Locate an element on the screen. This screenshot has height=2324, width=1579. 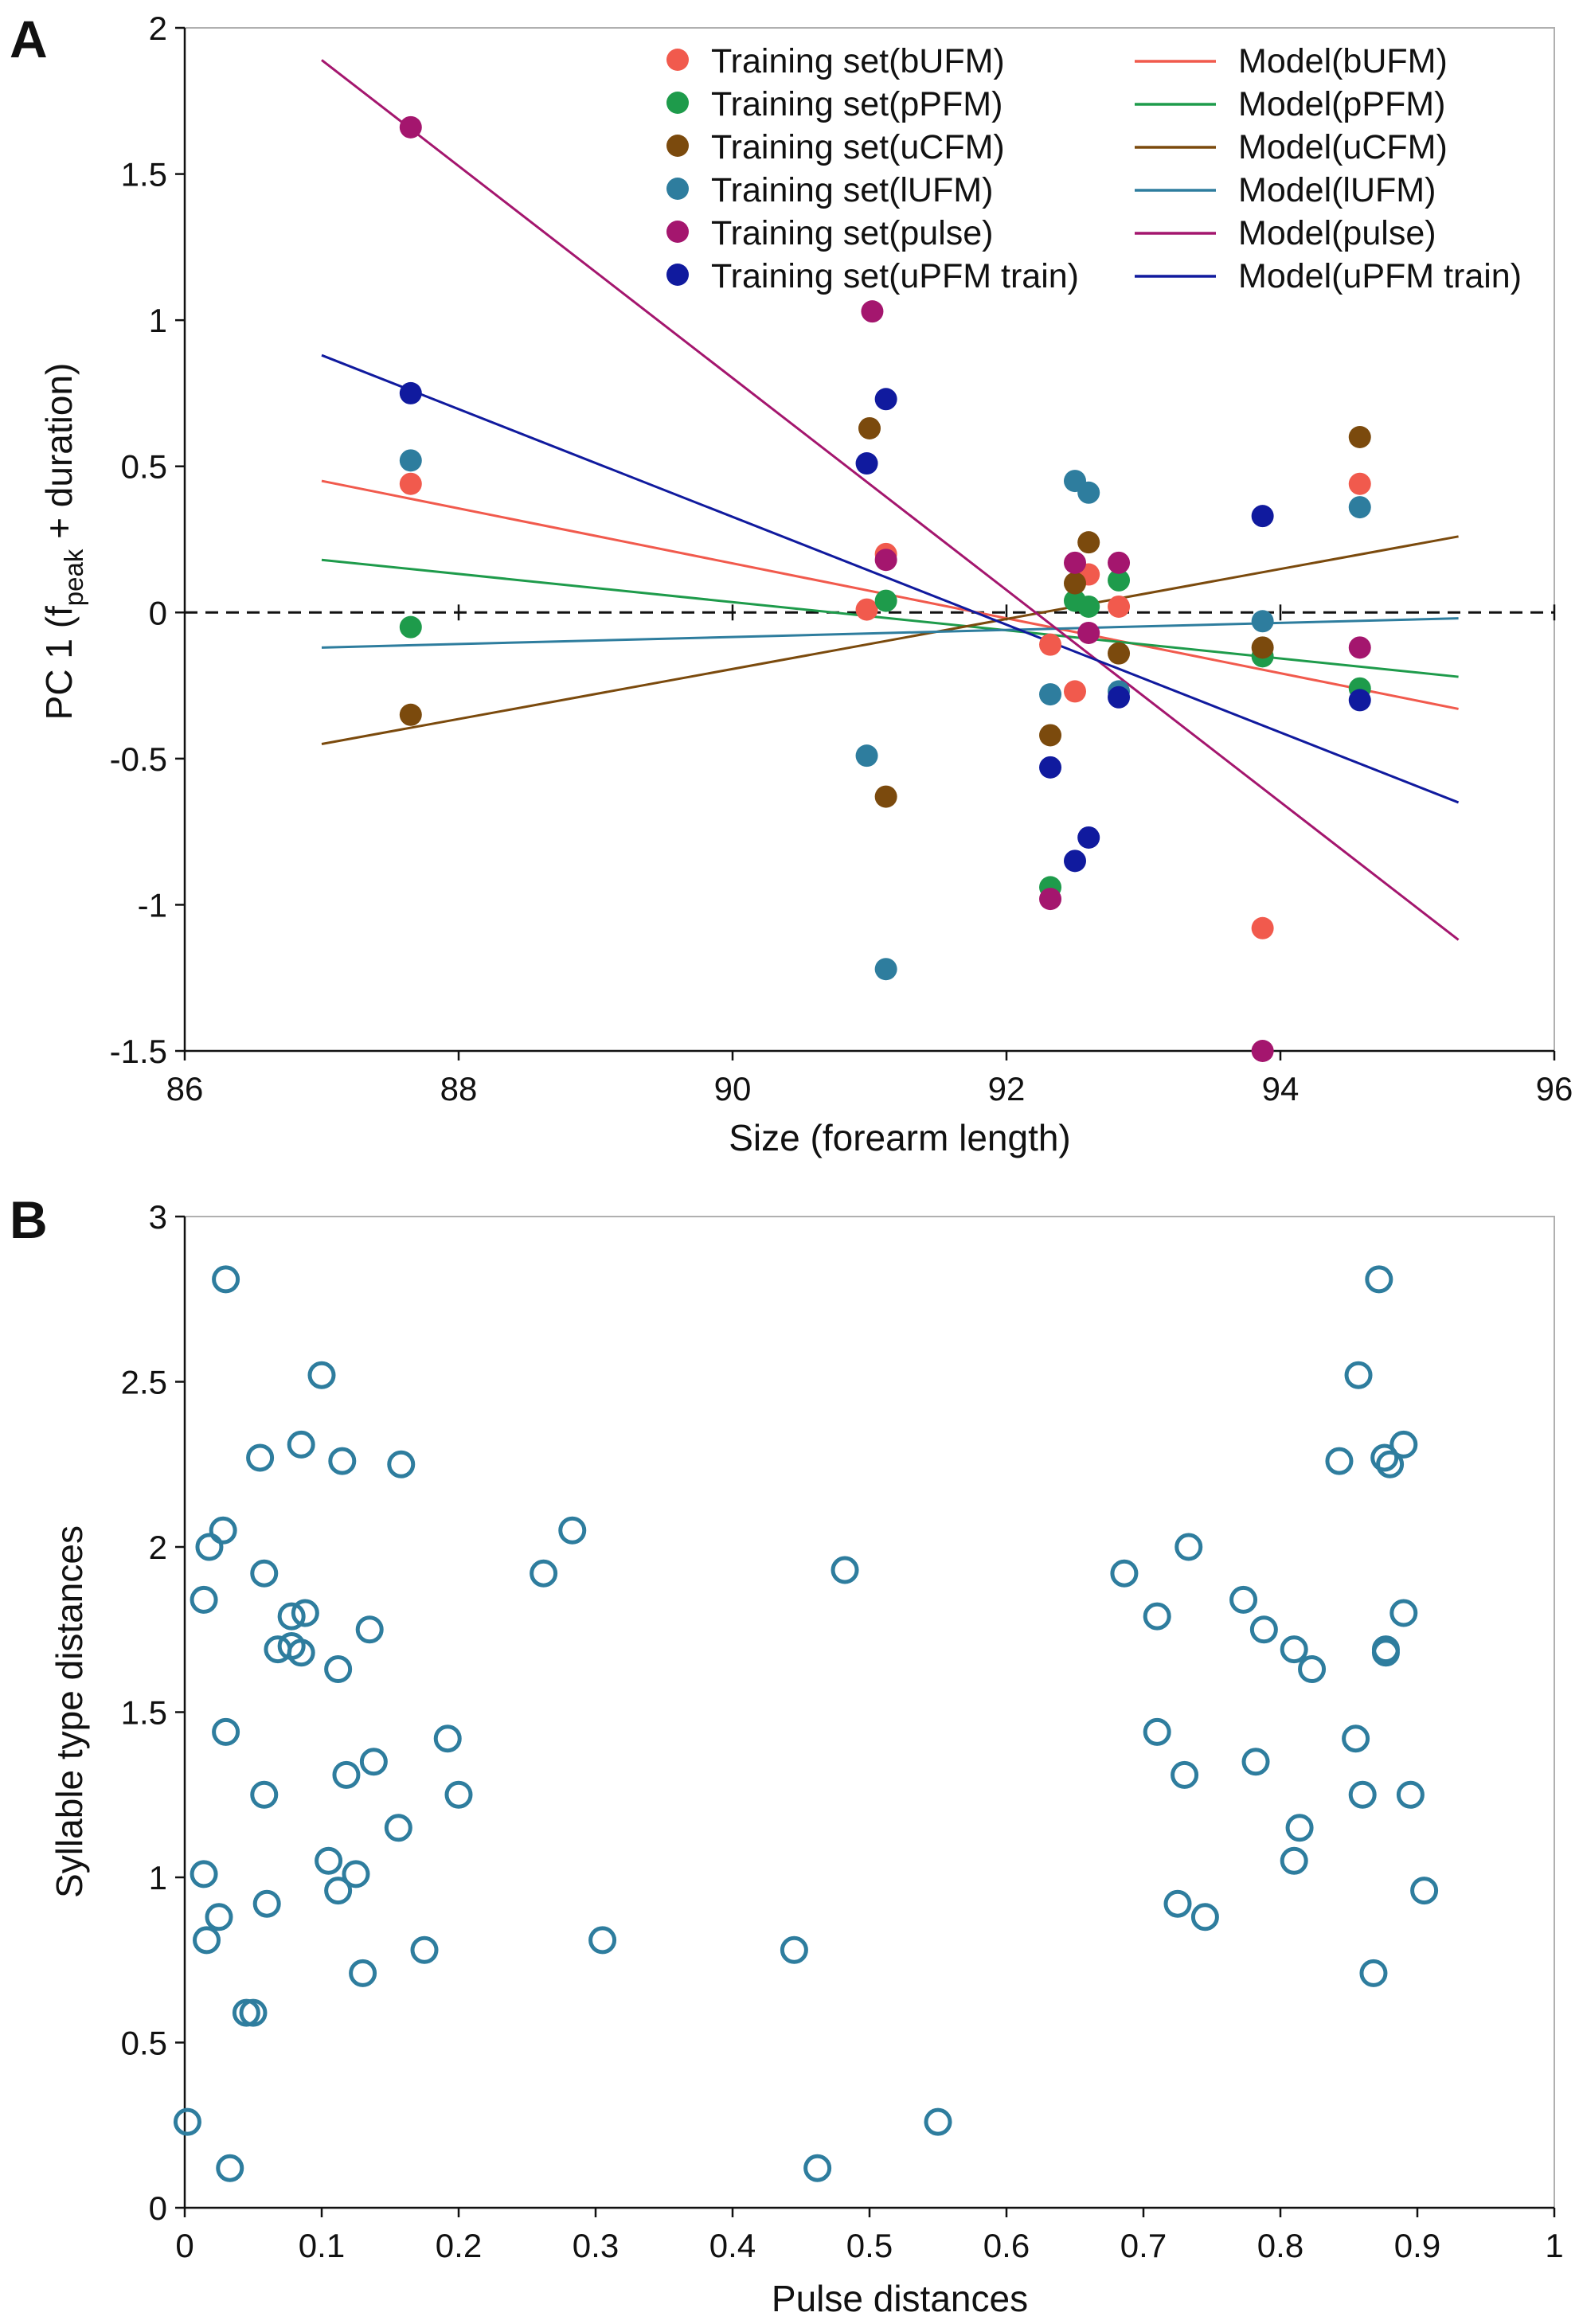
panel-b-y-tick-label: 0 is located at coordinates (158, 2208).